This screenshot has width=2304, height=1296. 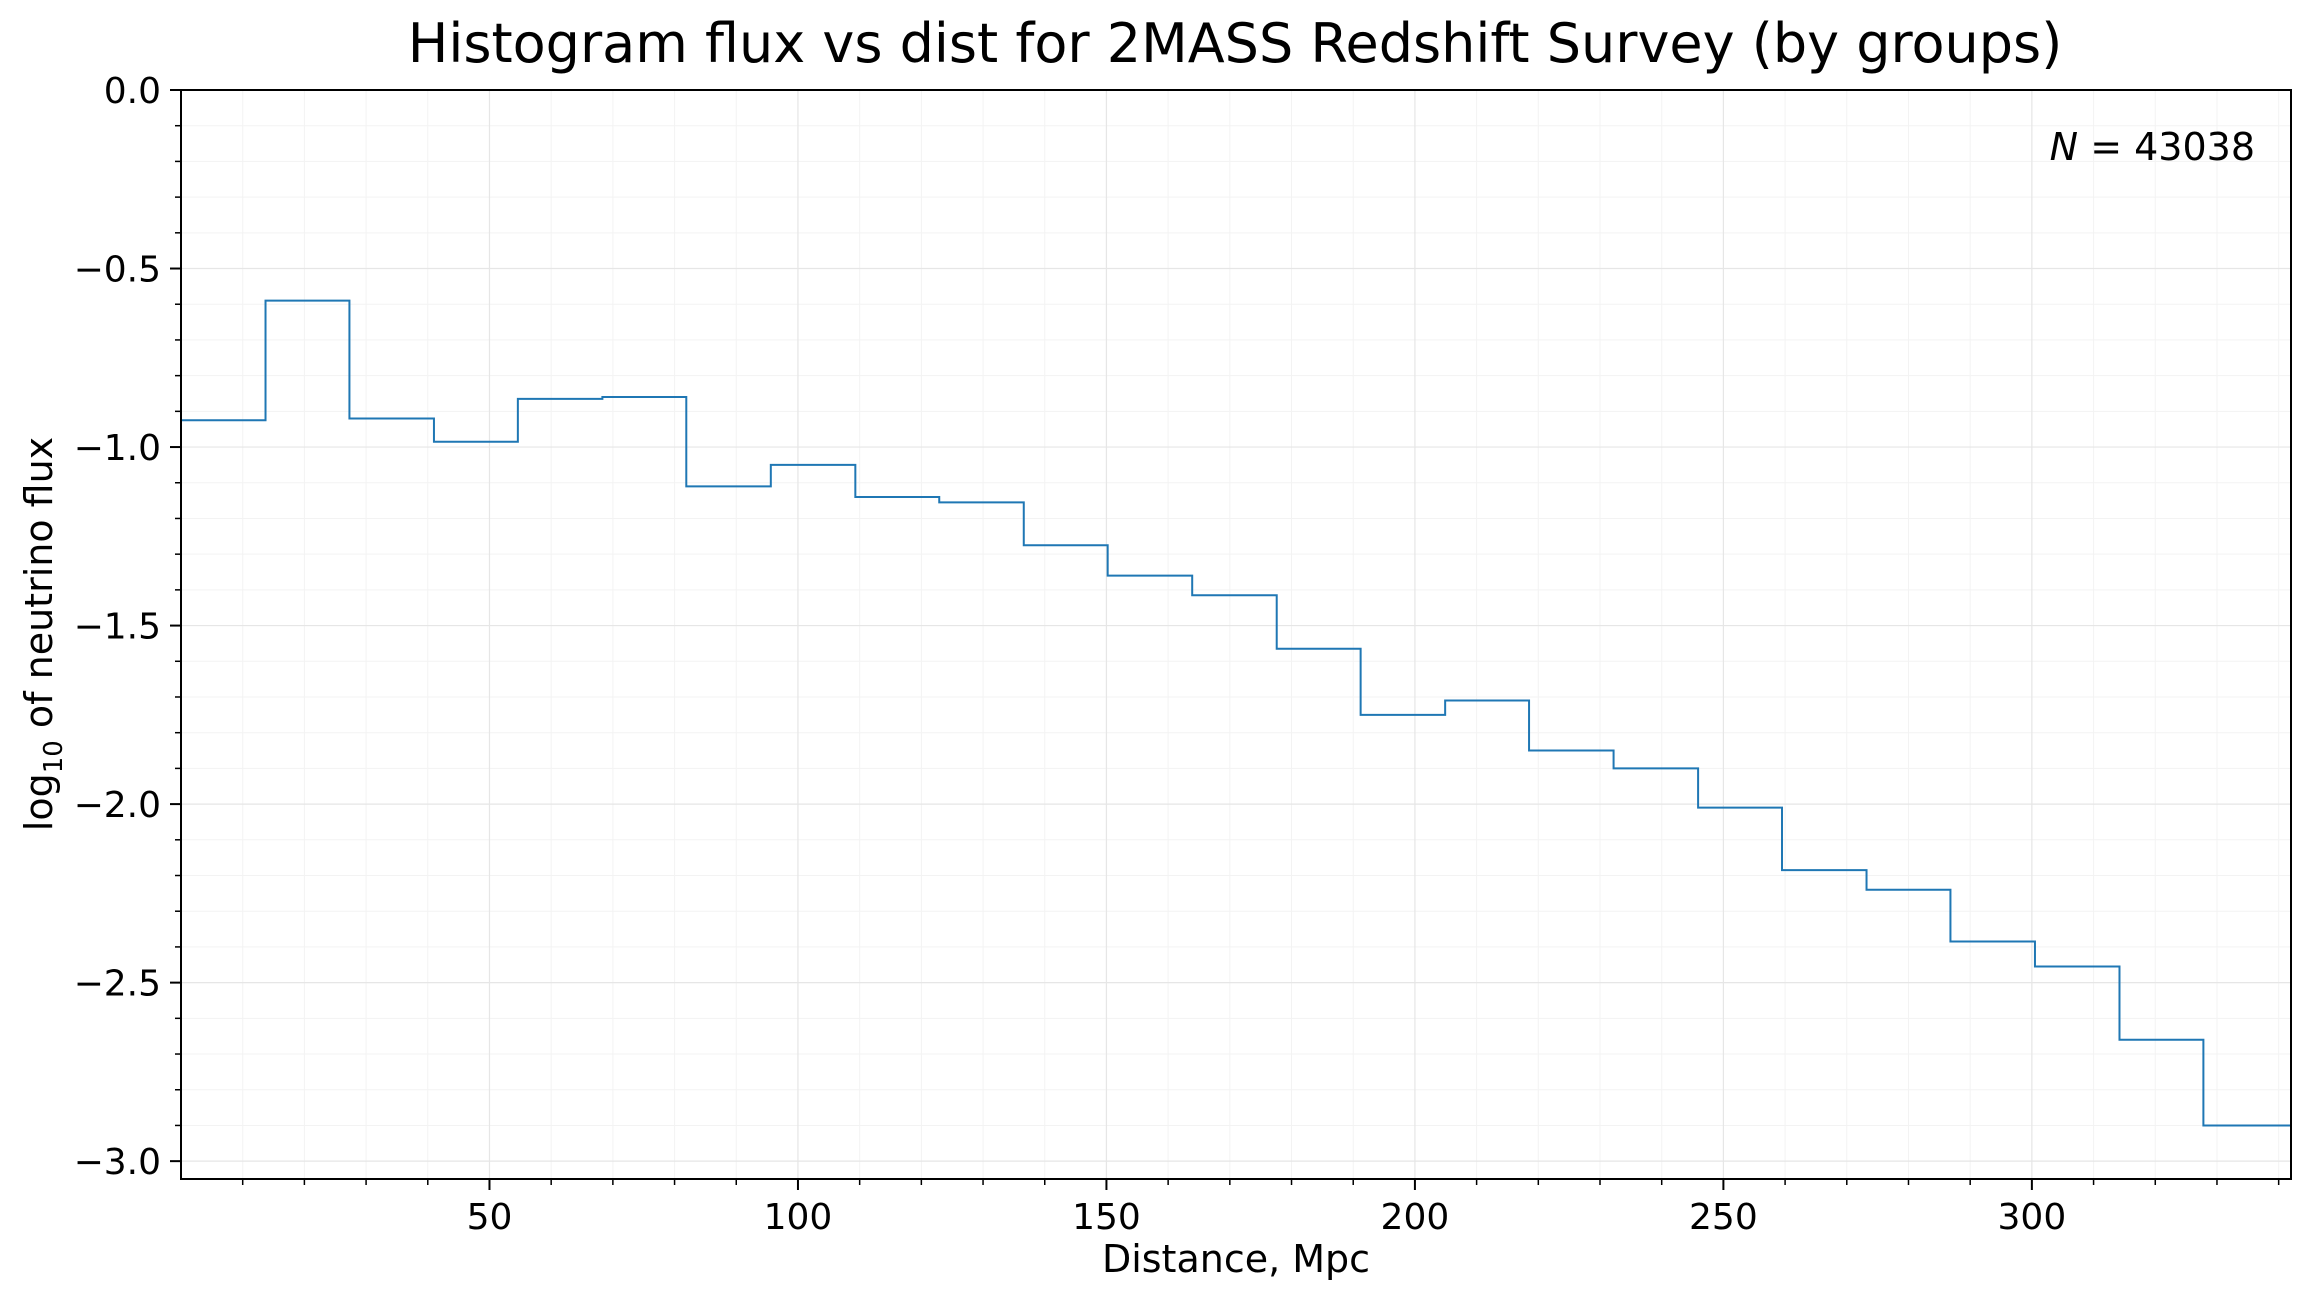 What do you see at coordinates (117, 448) in the screenshot?
I see `y-tick-label: −1.0` at bounding box center [117, 448].